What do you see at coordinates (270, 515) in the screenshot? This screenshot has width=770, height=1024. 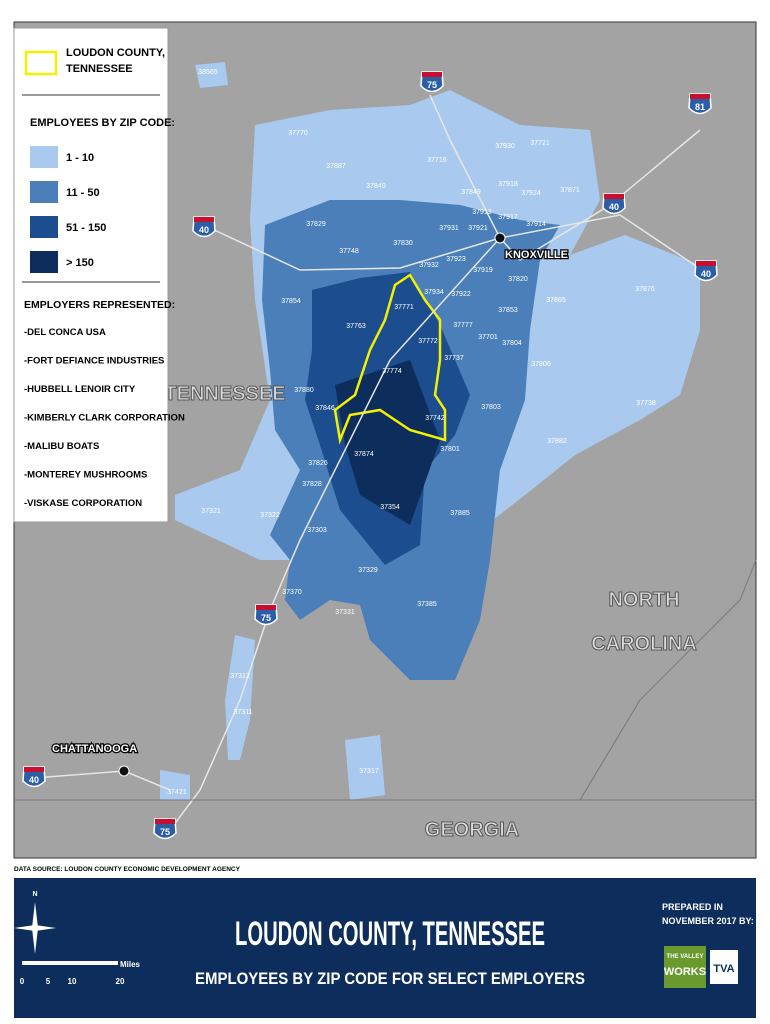 I see `zip-label: 37322` at bounding box center [270, 515].